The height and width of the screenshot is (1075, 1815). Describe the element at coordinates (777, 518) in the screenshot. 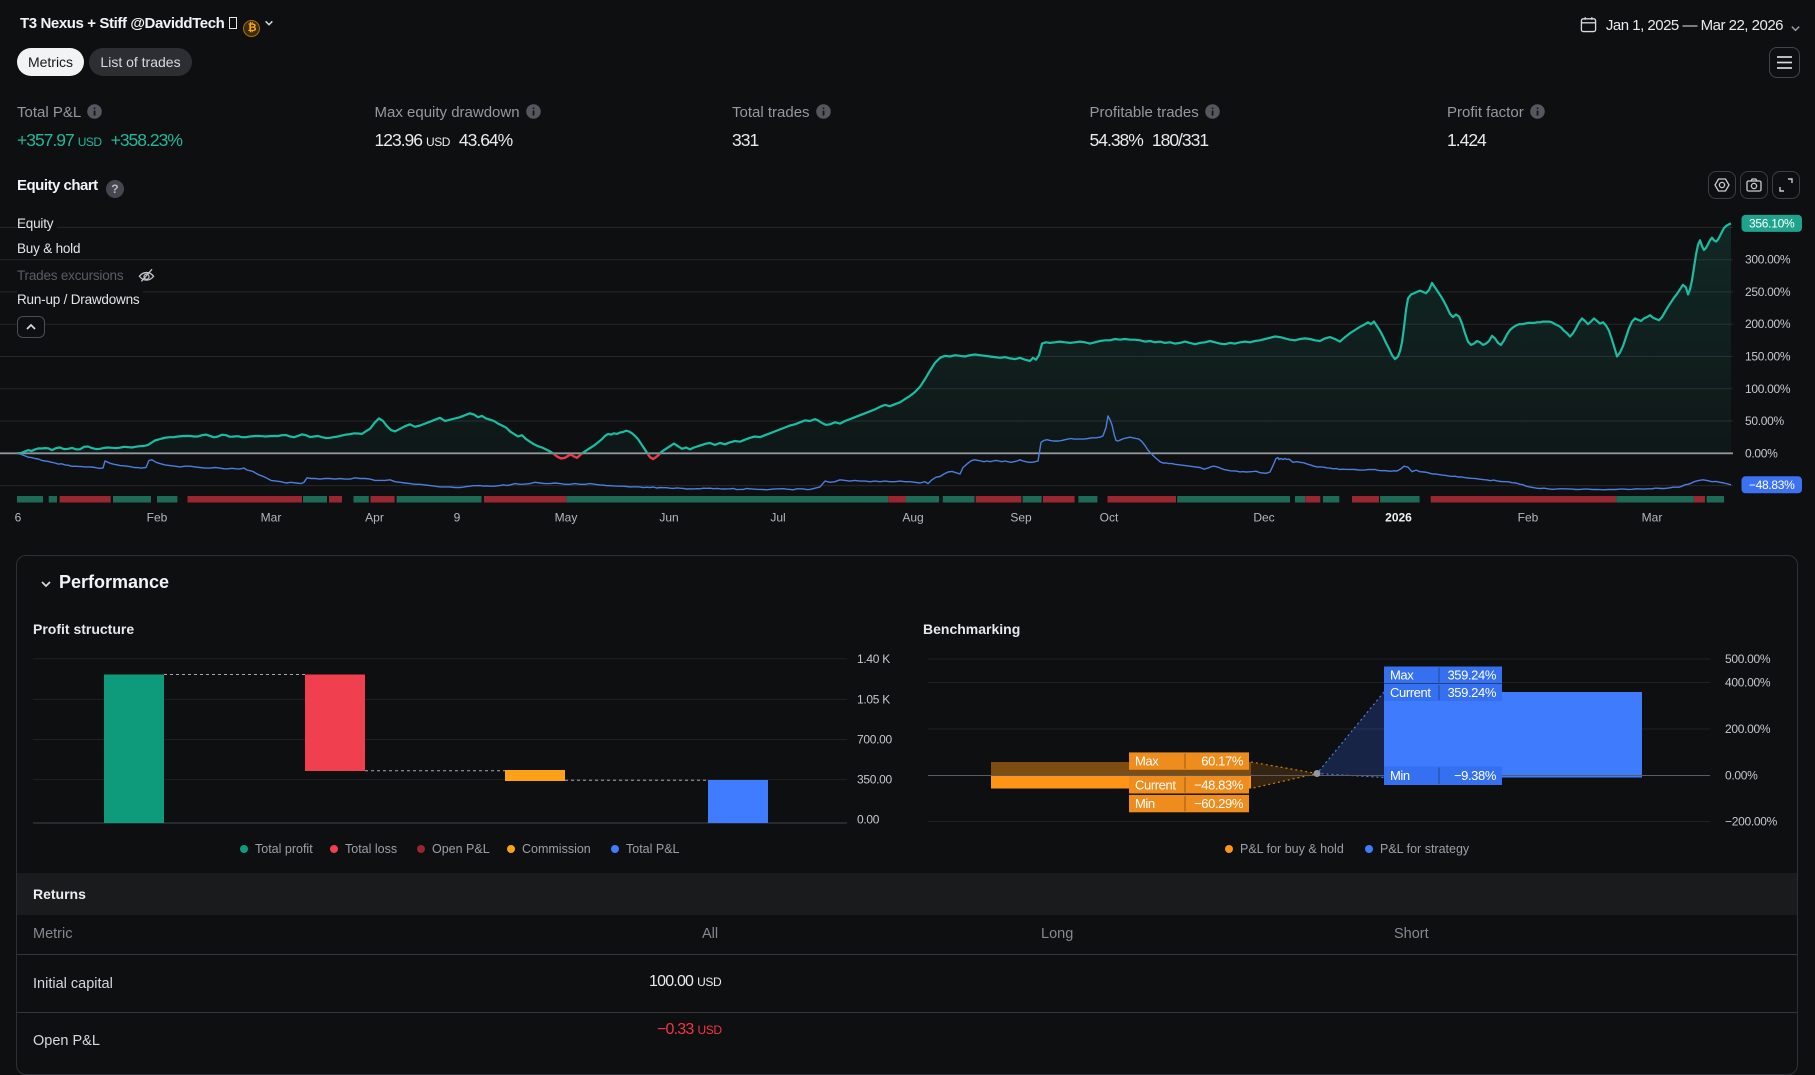

I see `svg-text: Jul` at that location.